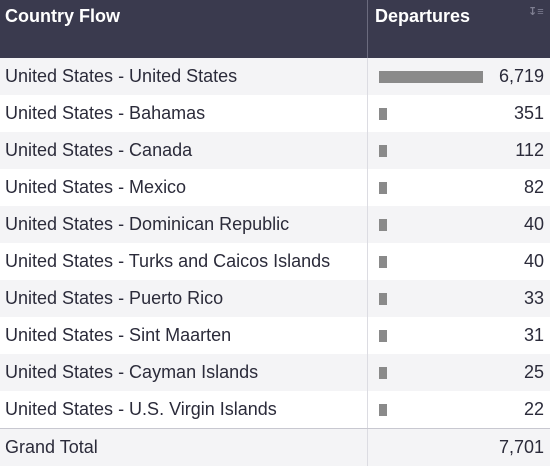 Image resolution: width=550 pixels, height=466 pixels. What do you see at coordinates (423, 16) in the screenshot?
I see `column-header-departures-label: Departures` at bounding box center [423, 16].